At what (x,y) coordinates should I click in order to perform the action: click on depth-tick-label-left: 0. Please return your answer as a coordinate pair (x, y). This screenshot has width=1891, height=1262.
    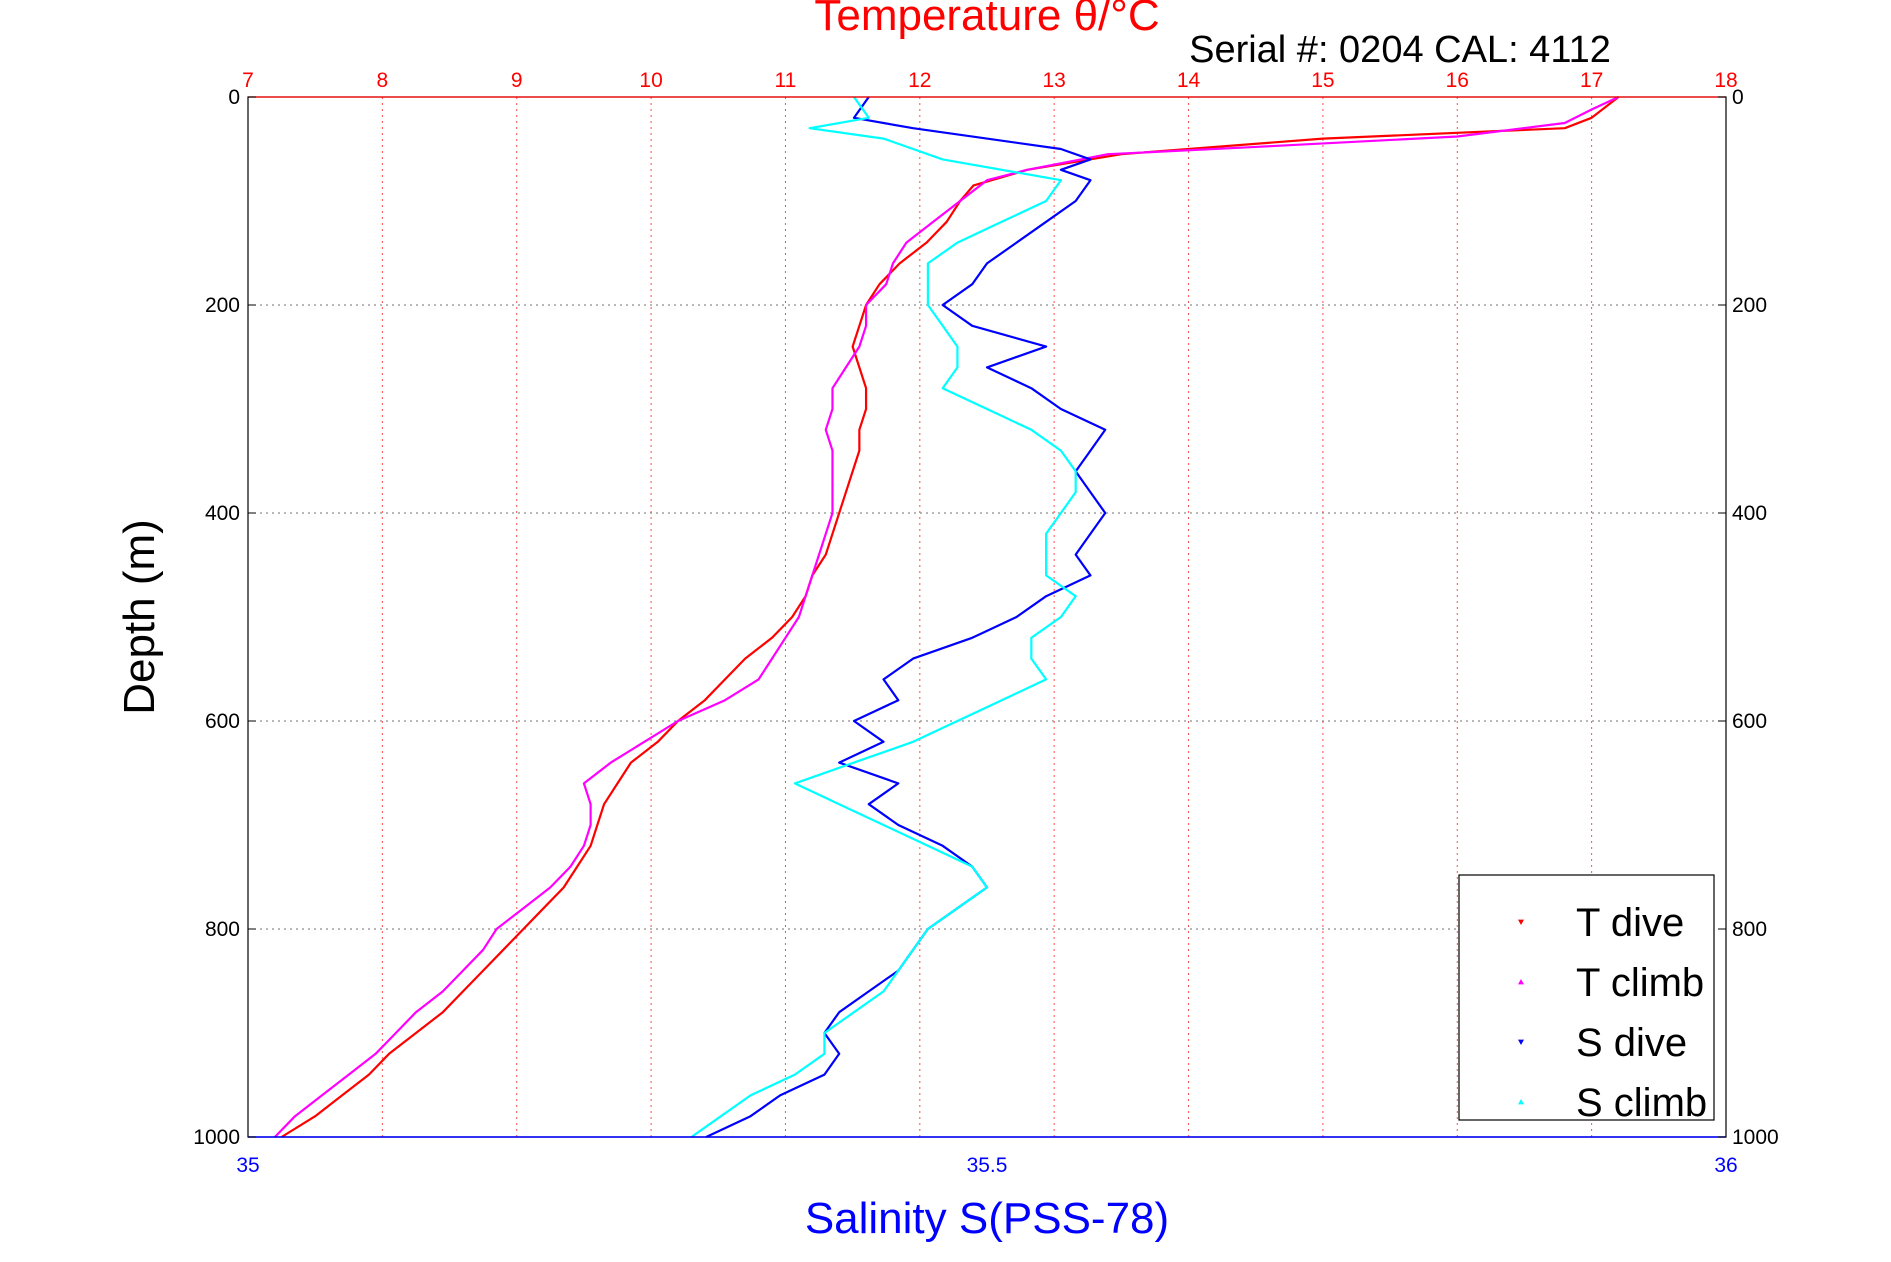
    Looking at the image, I should click on (234, 97).